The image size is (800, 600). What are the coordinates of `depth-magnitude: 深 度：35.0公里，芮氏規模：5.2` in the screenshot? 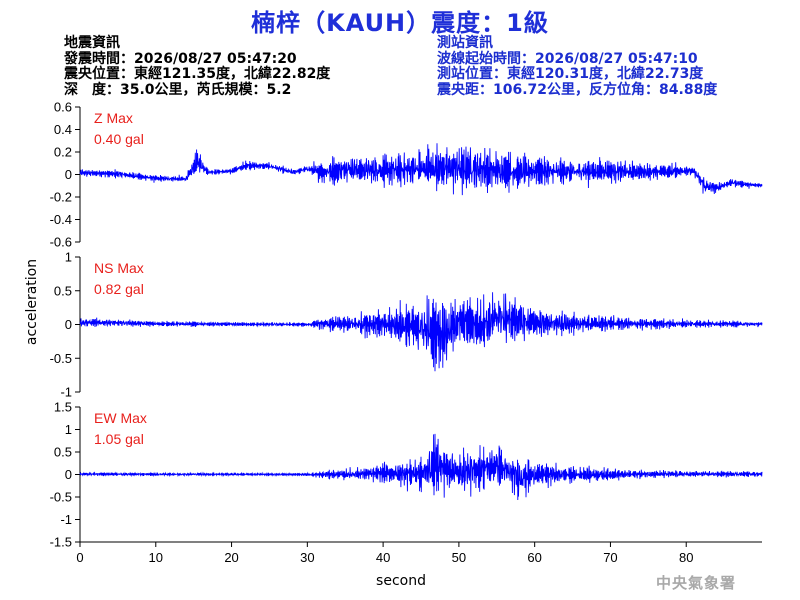 It's located at (178, 89).